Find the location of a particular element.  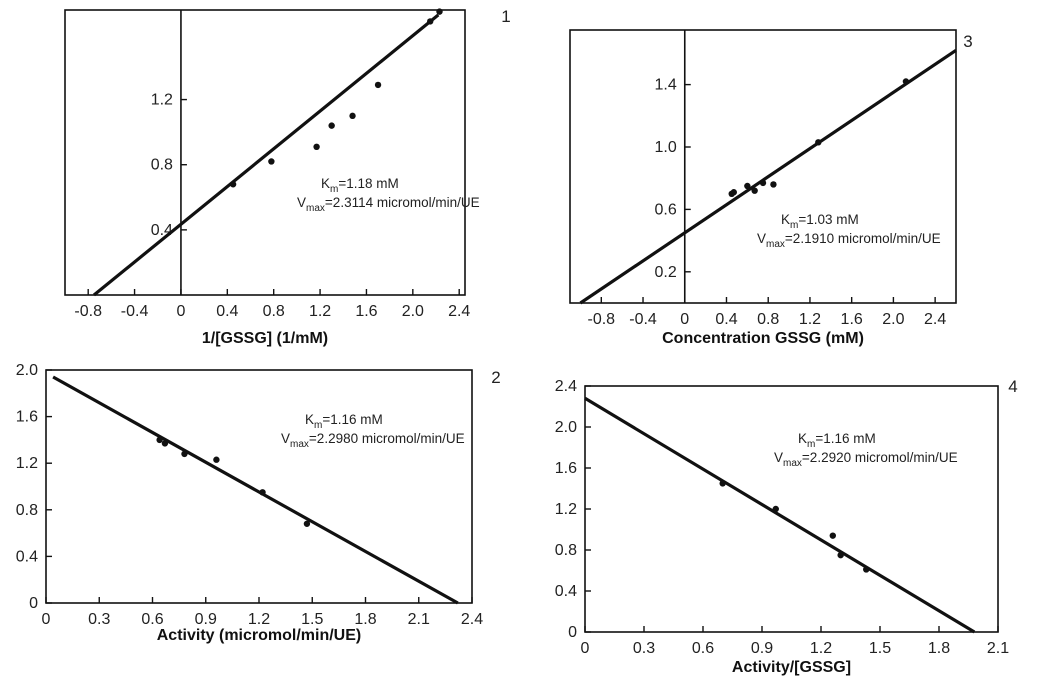

vmax-annotation: Vmax=2.1910 micromol/min/UE is located at coordinates (849, 240).